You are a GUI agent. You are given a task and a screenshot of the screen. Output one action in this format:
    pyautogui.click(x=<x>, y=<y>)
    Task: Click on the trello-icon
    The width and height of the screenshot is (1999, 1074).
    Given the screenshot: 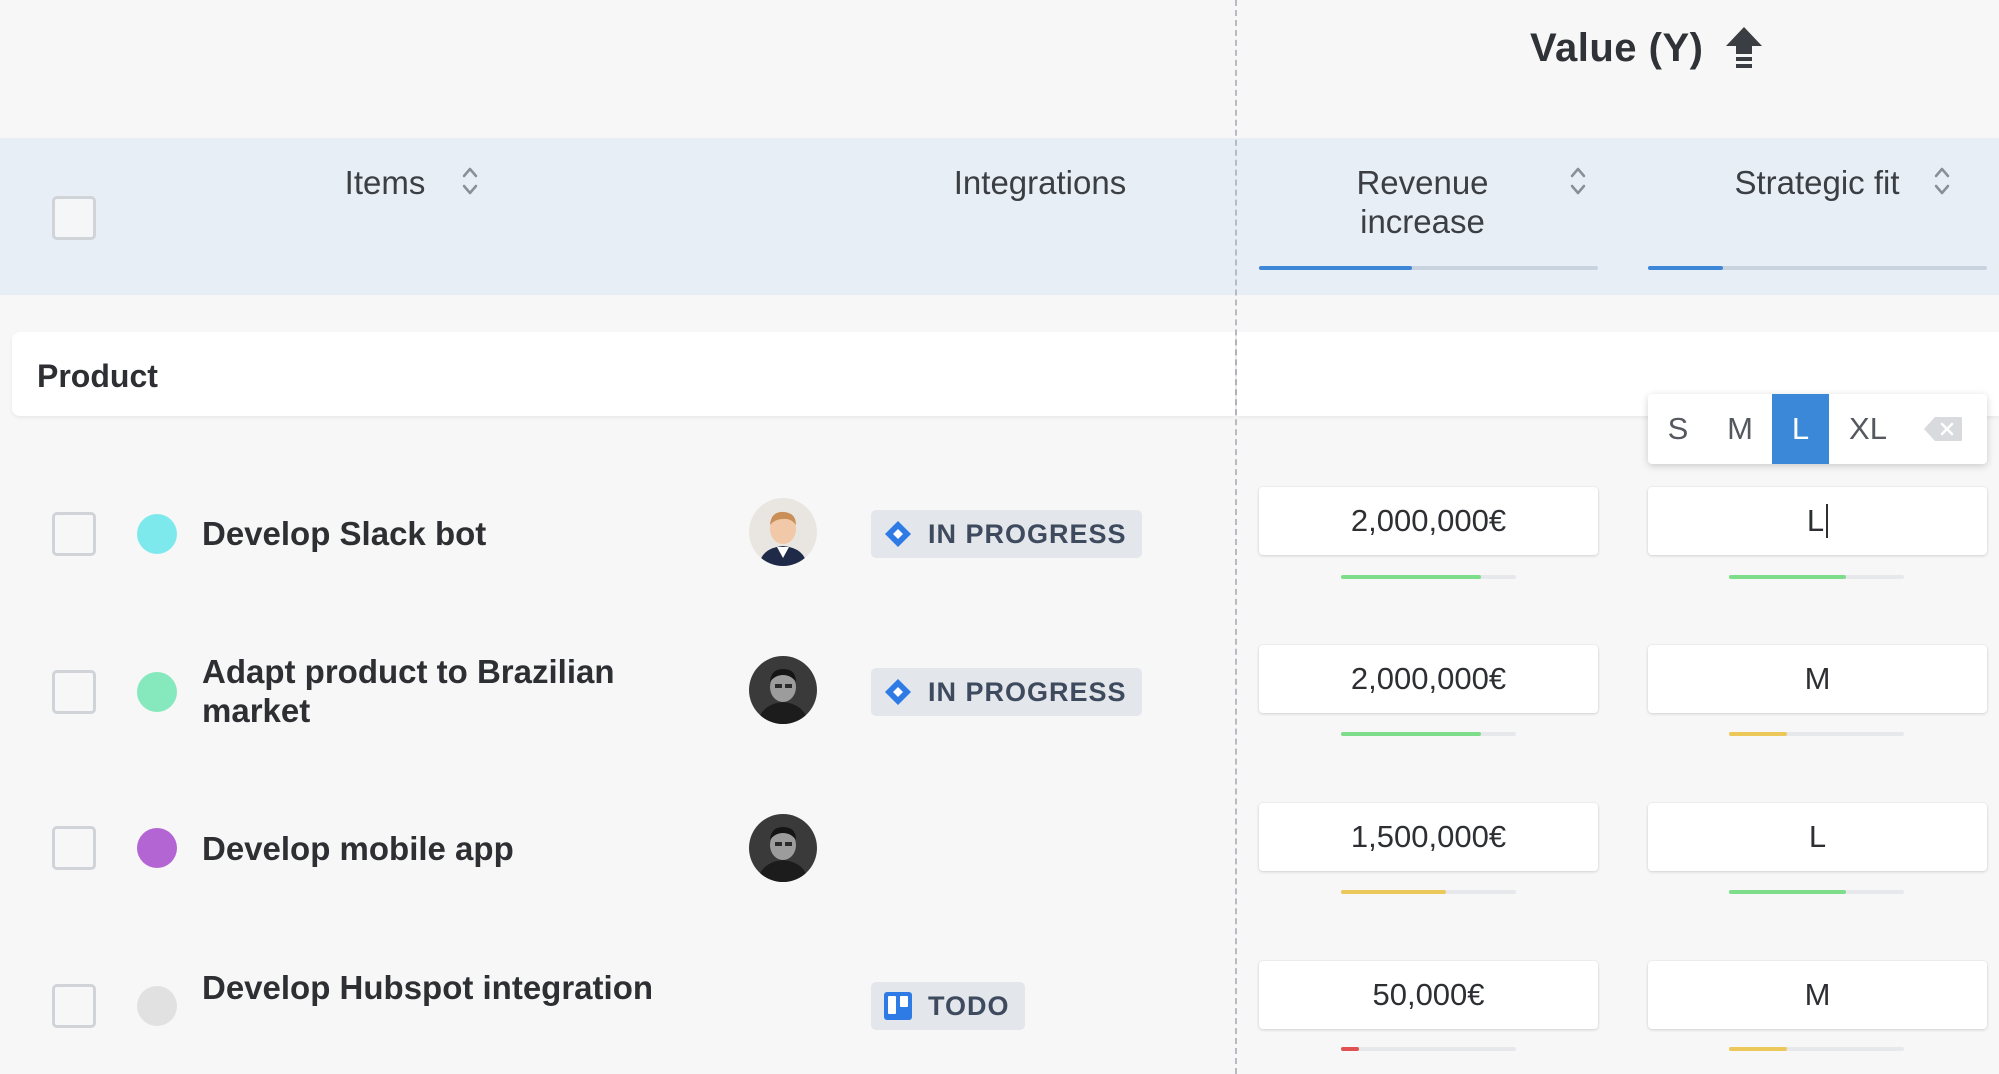 What is the action you would take?
    pyautogui.click(x=898, y=1006)
    